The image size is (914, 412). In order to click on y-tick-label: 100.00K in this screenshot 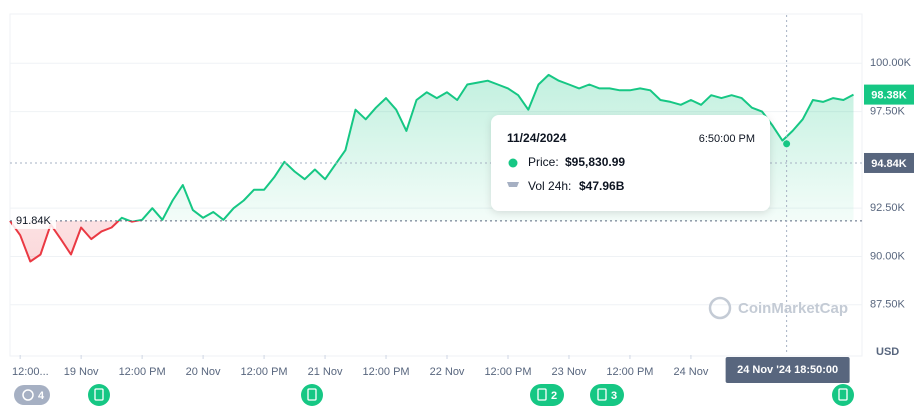, I will do `click(891, 63)`.